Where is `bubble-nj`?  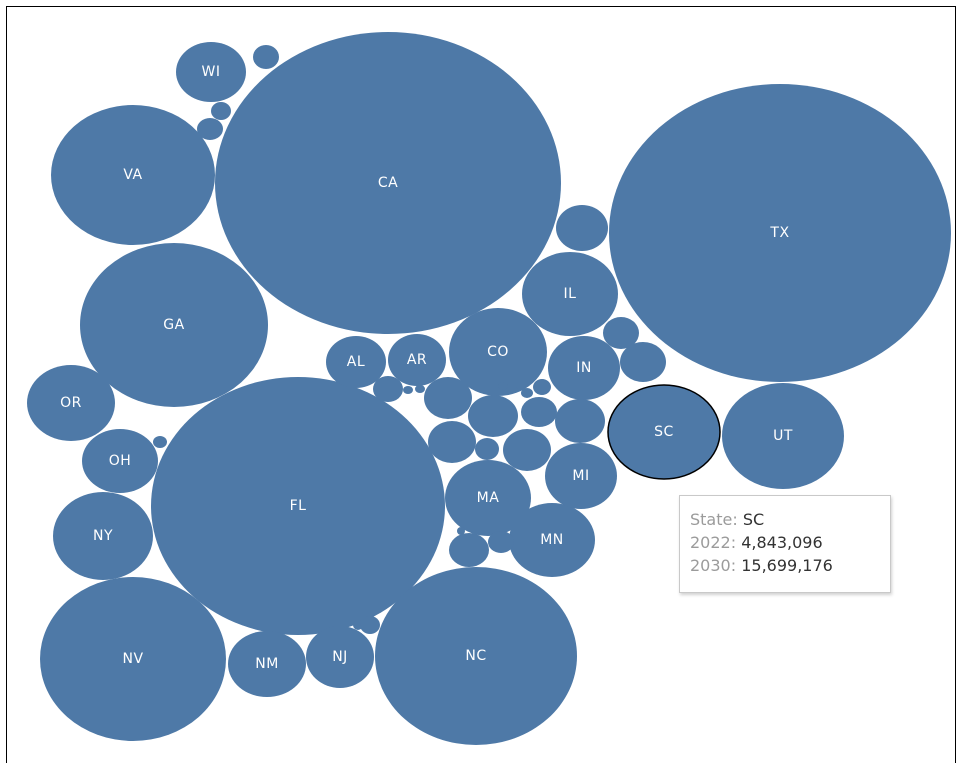
bubble-nj is located at coordinates (340, 657).